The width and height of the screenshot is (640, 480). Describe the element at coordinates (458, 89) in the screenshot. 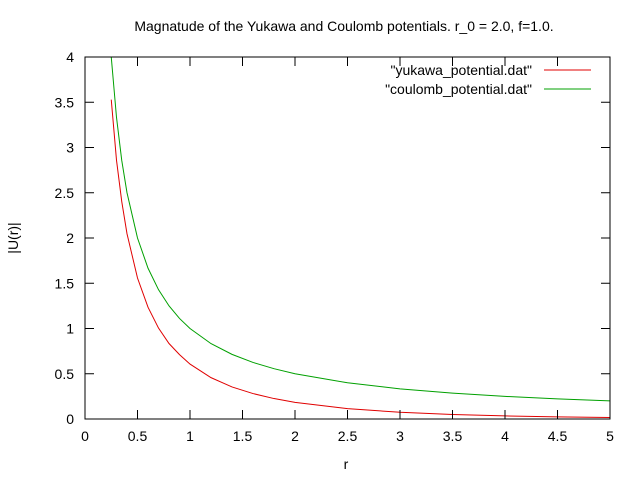

I see `legend-label-1: "coulomb_potential.dat"` at that location.